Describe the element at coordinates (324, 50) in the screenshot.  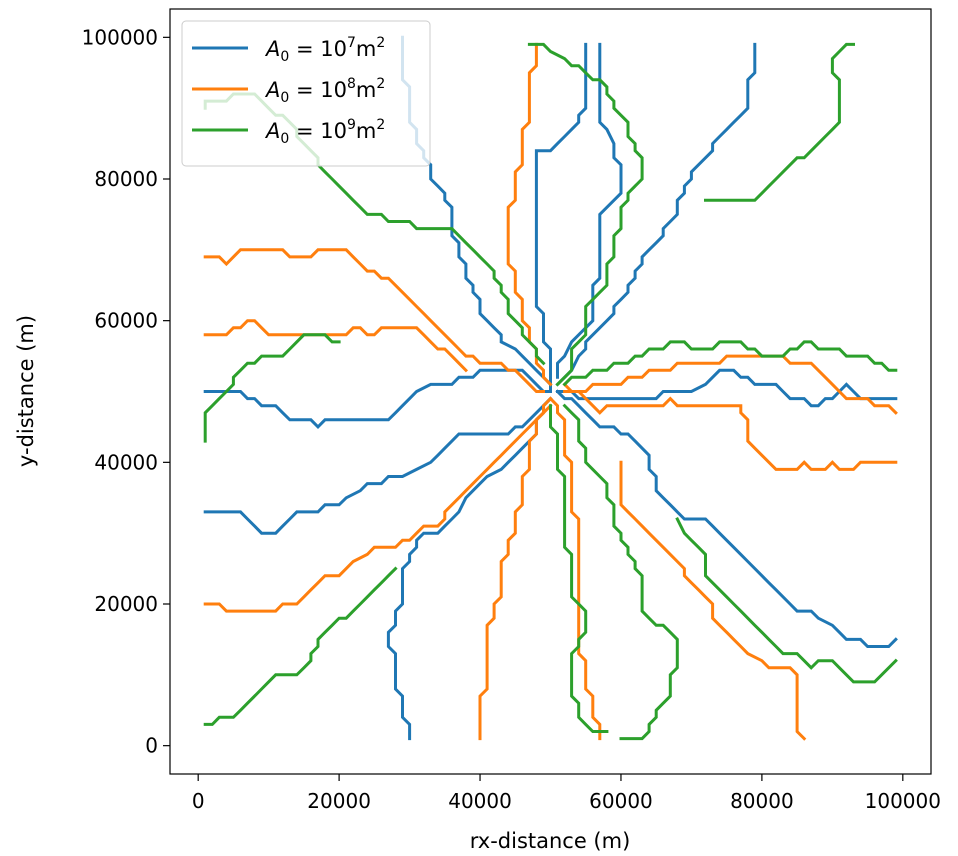
I see `legend-label-1: A0 = 107m2` at that location.